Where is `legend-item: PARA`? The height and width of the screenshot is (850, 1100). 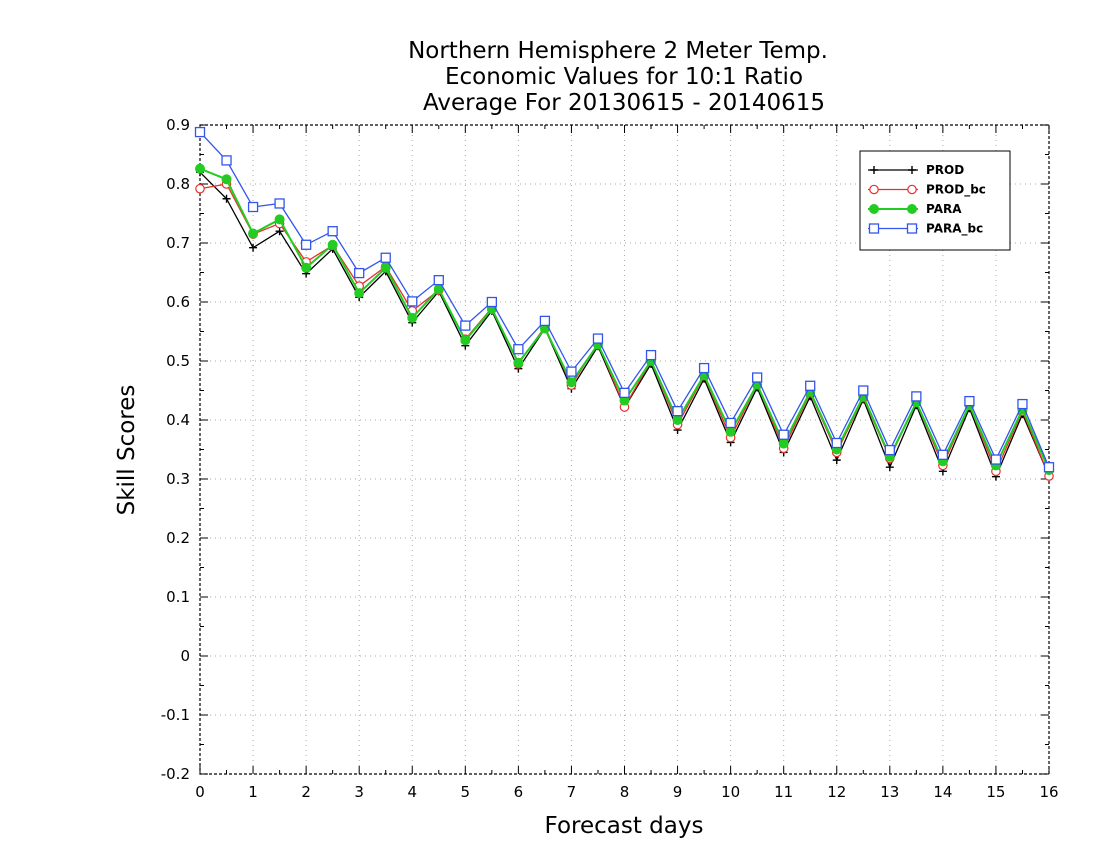
legend-item: PARA is located at coordinates (915, 209).